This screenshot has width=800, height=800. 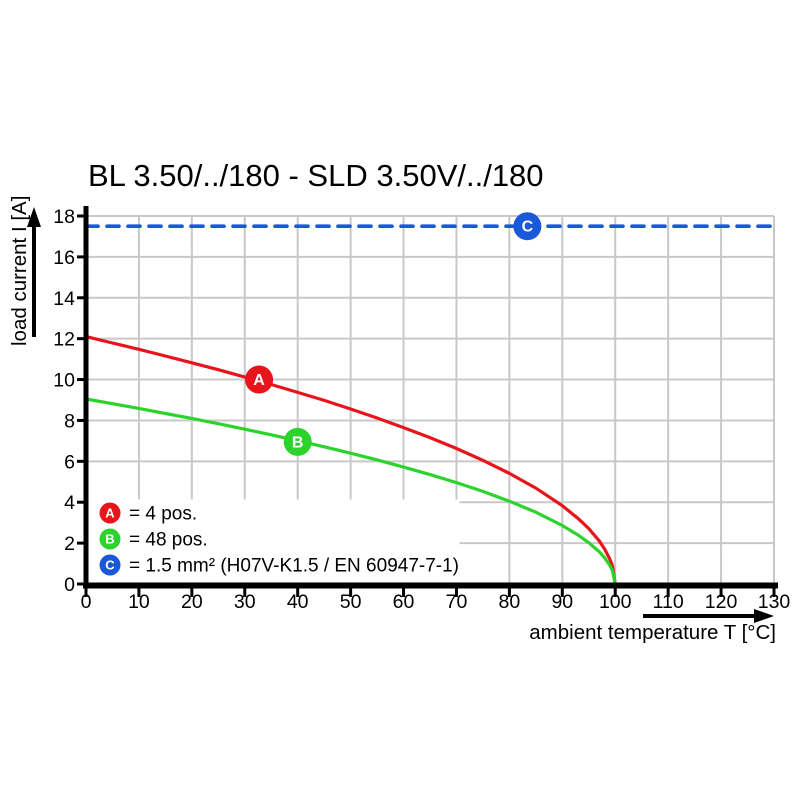 I want to click on legend-letter-C: C, so click(x=110, y=565).